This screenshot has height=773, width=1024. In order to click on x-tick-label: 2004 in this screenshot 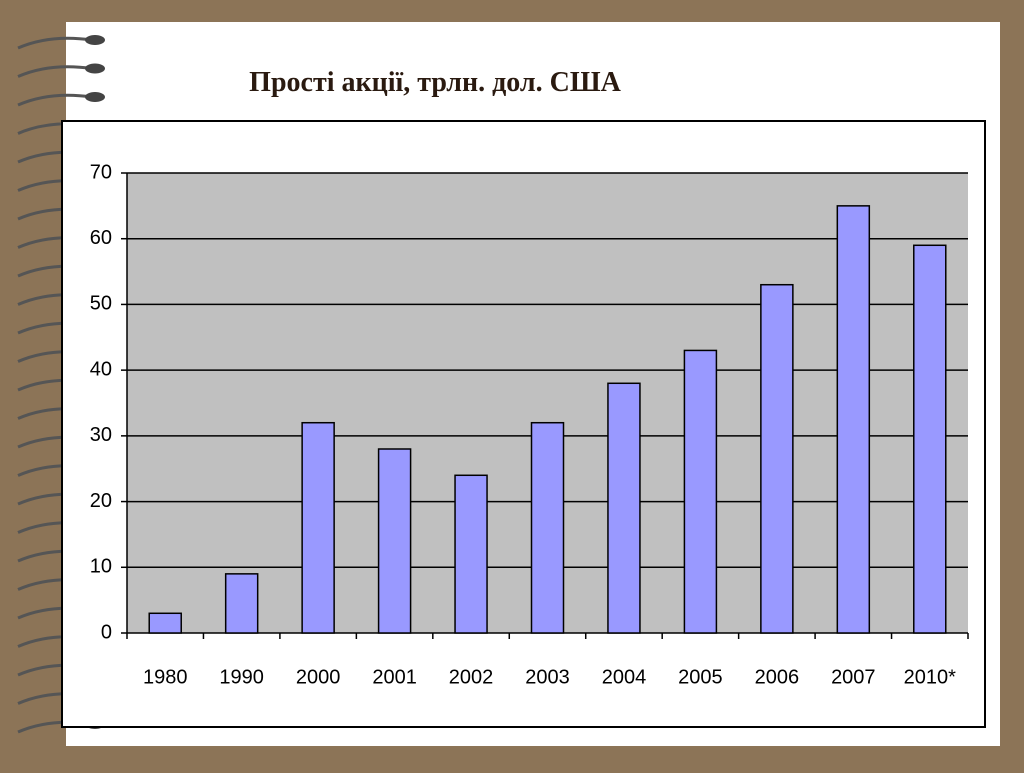, I will do `click(624, 677)`.